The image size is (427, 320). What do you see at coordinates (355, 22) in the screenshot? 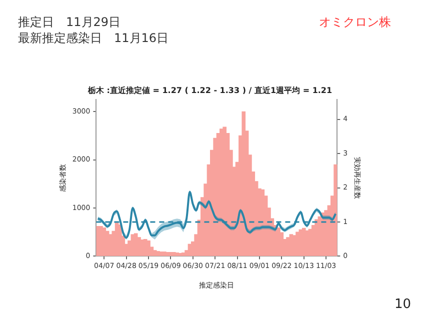
I see `text: オミクロン株` at bounding box center [355, 22].